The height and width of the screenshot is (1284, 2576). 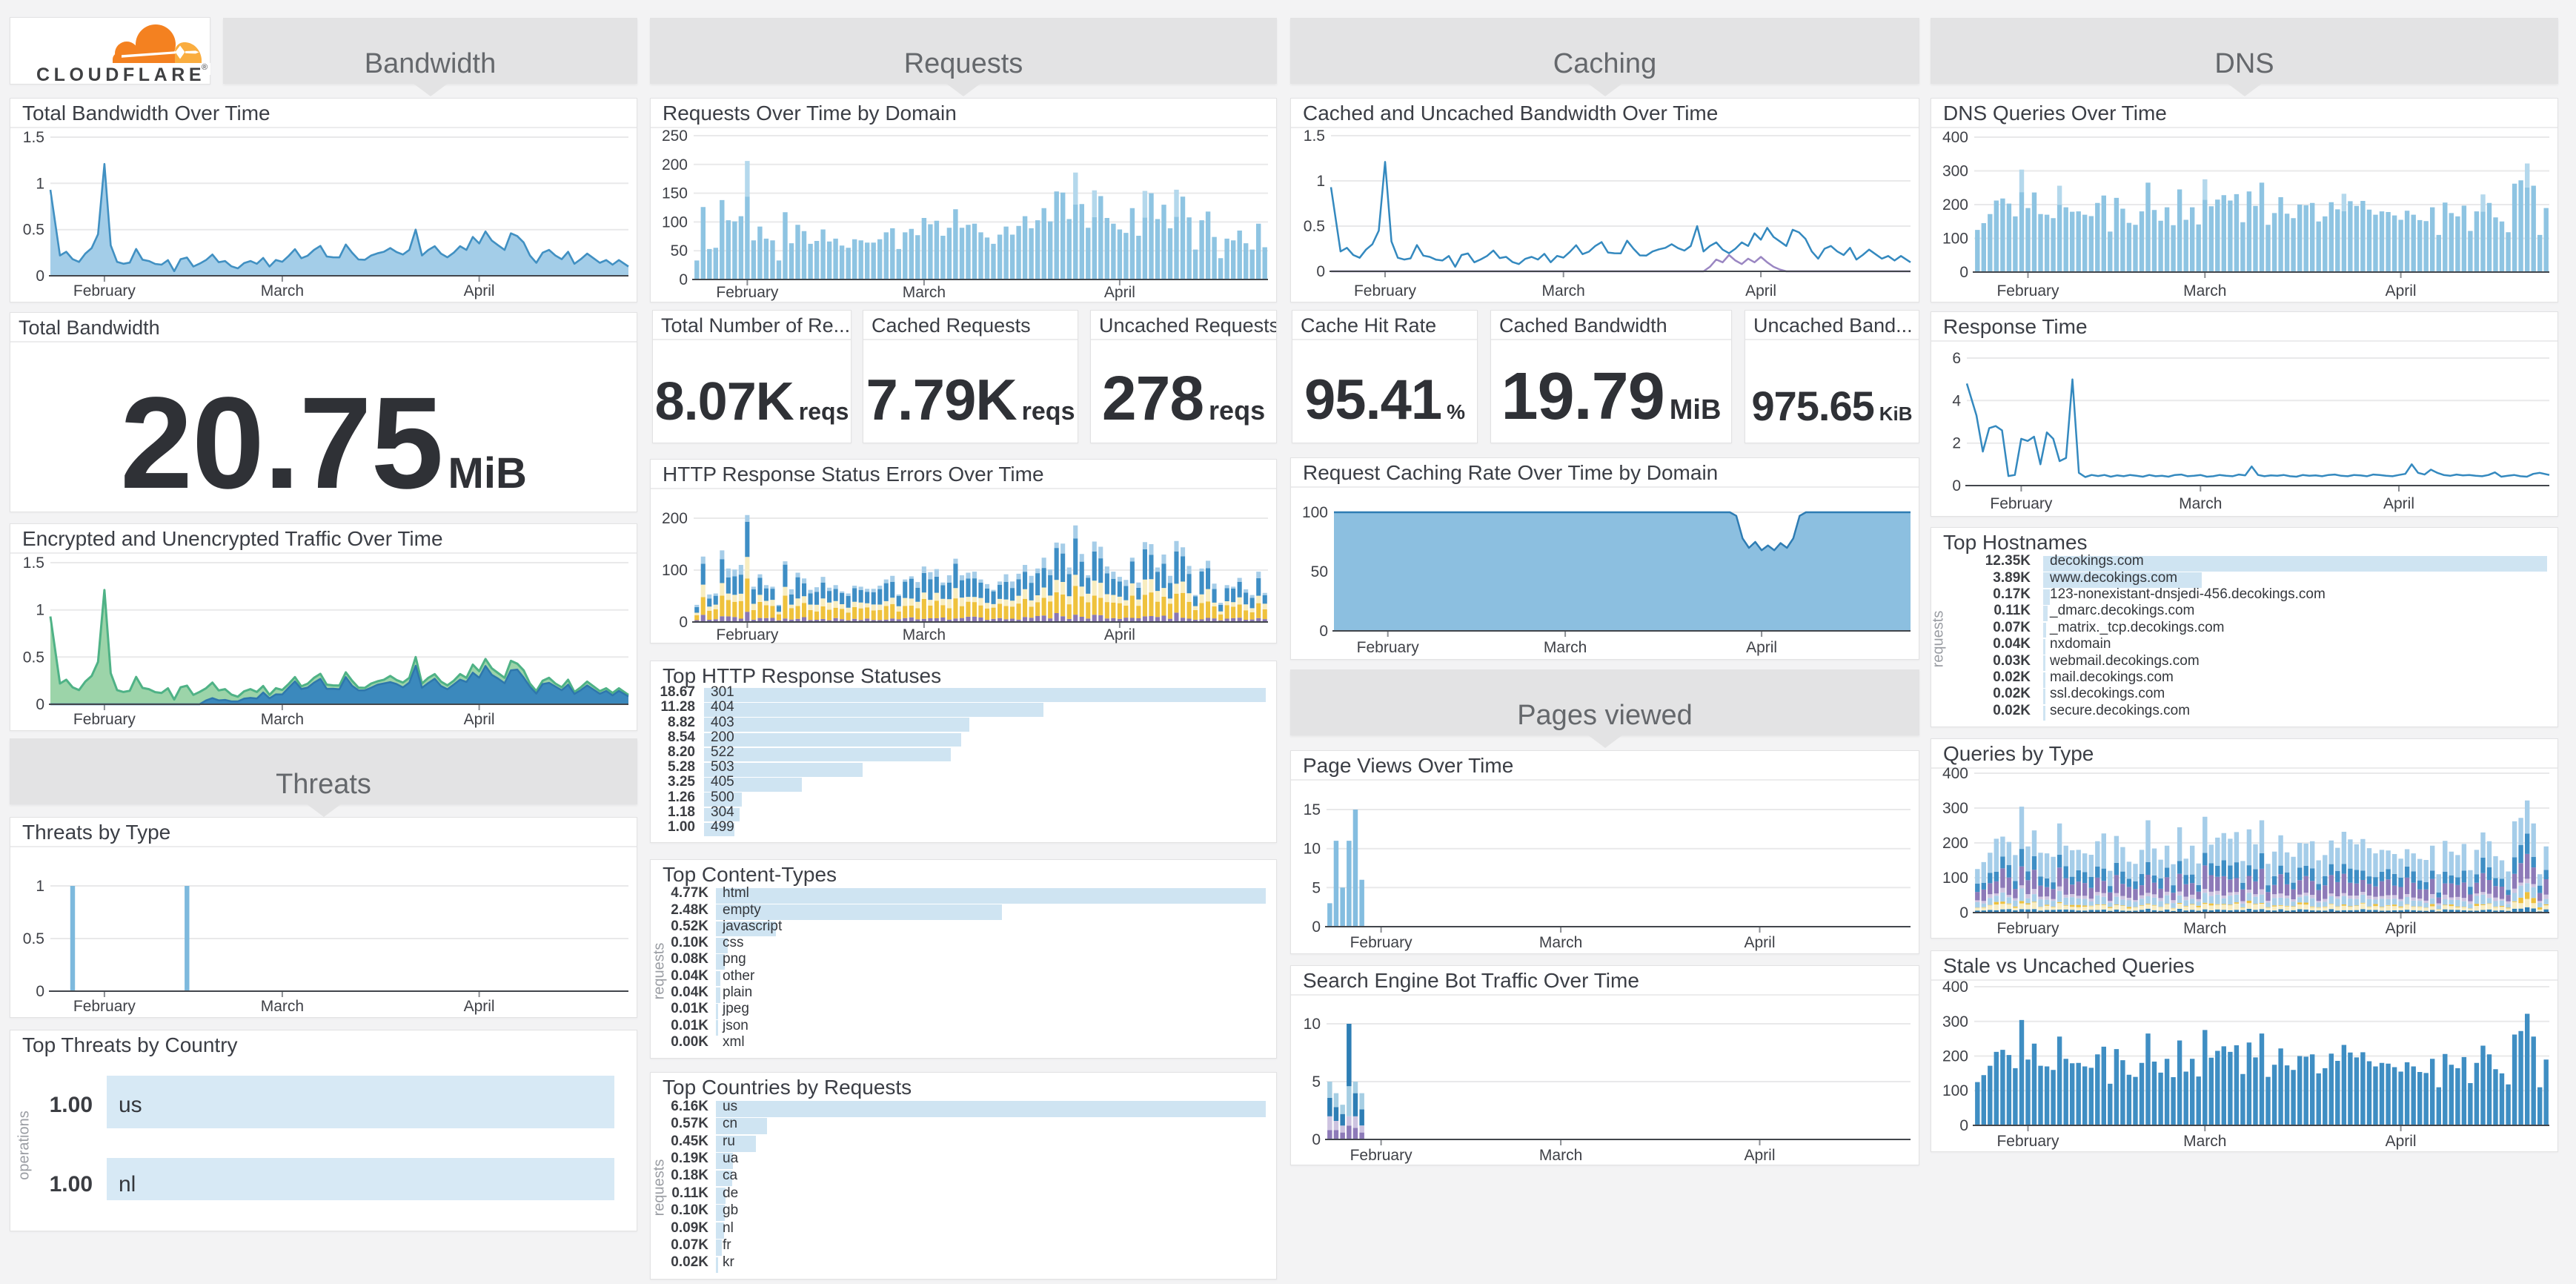 What do you see at coordinates (1956, 400) in the screenshot?
I see `svg-text: 4` at bounding box center [1956, 400].